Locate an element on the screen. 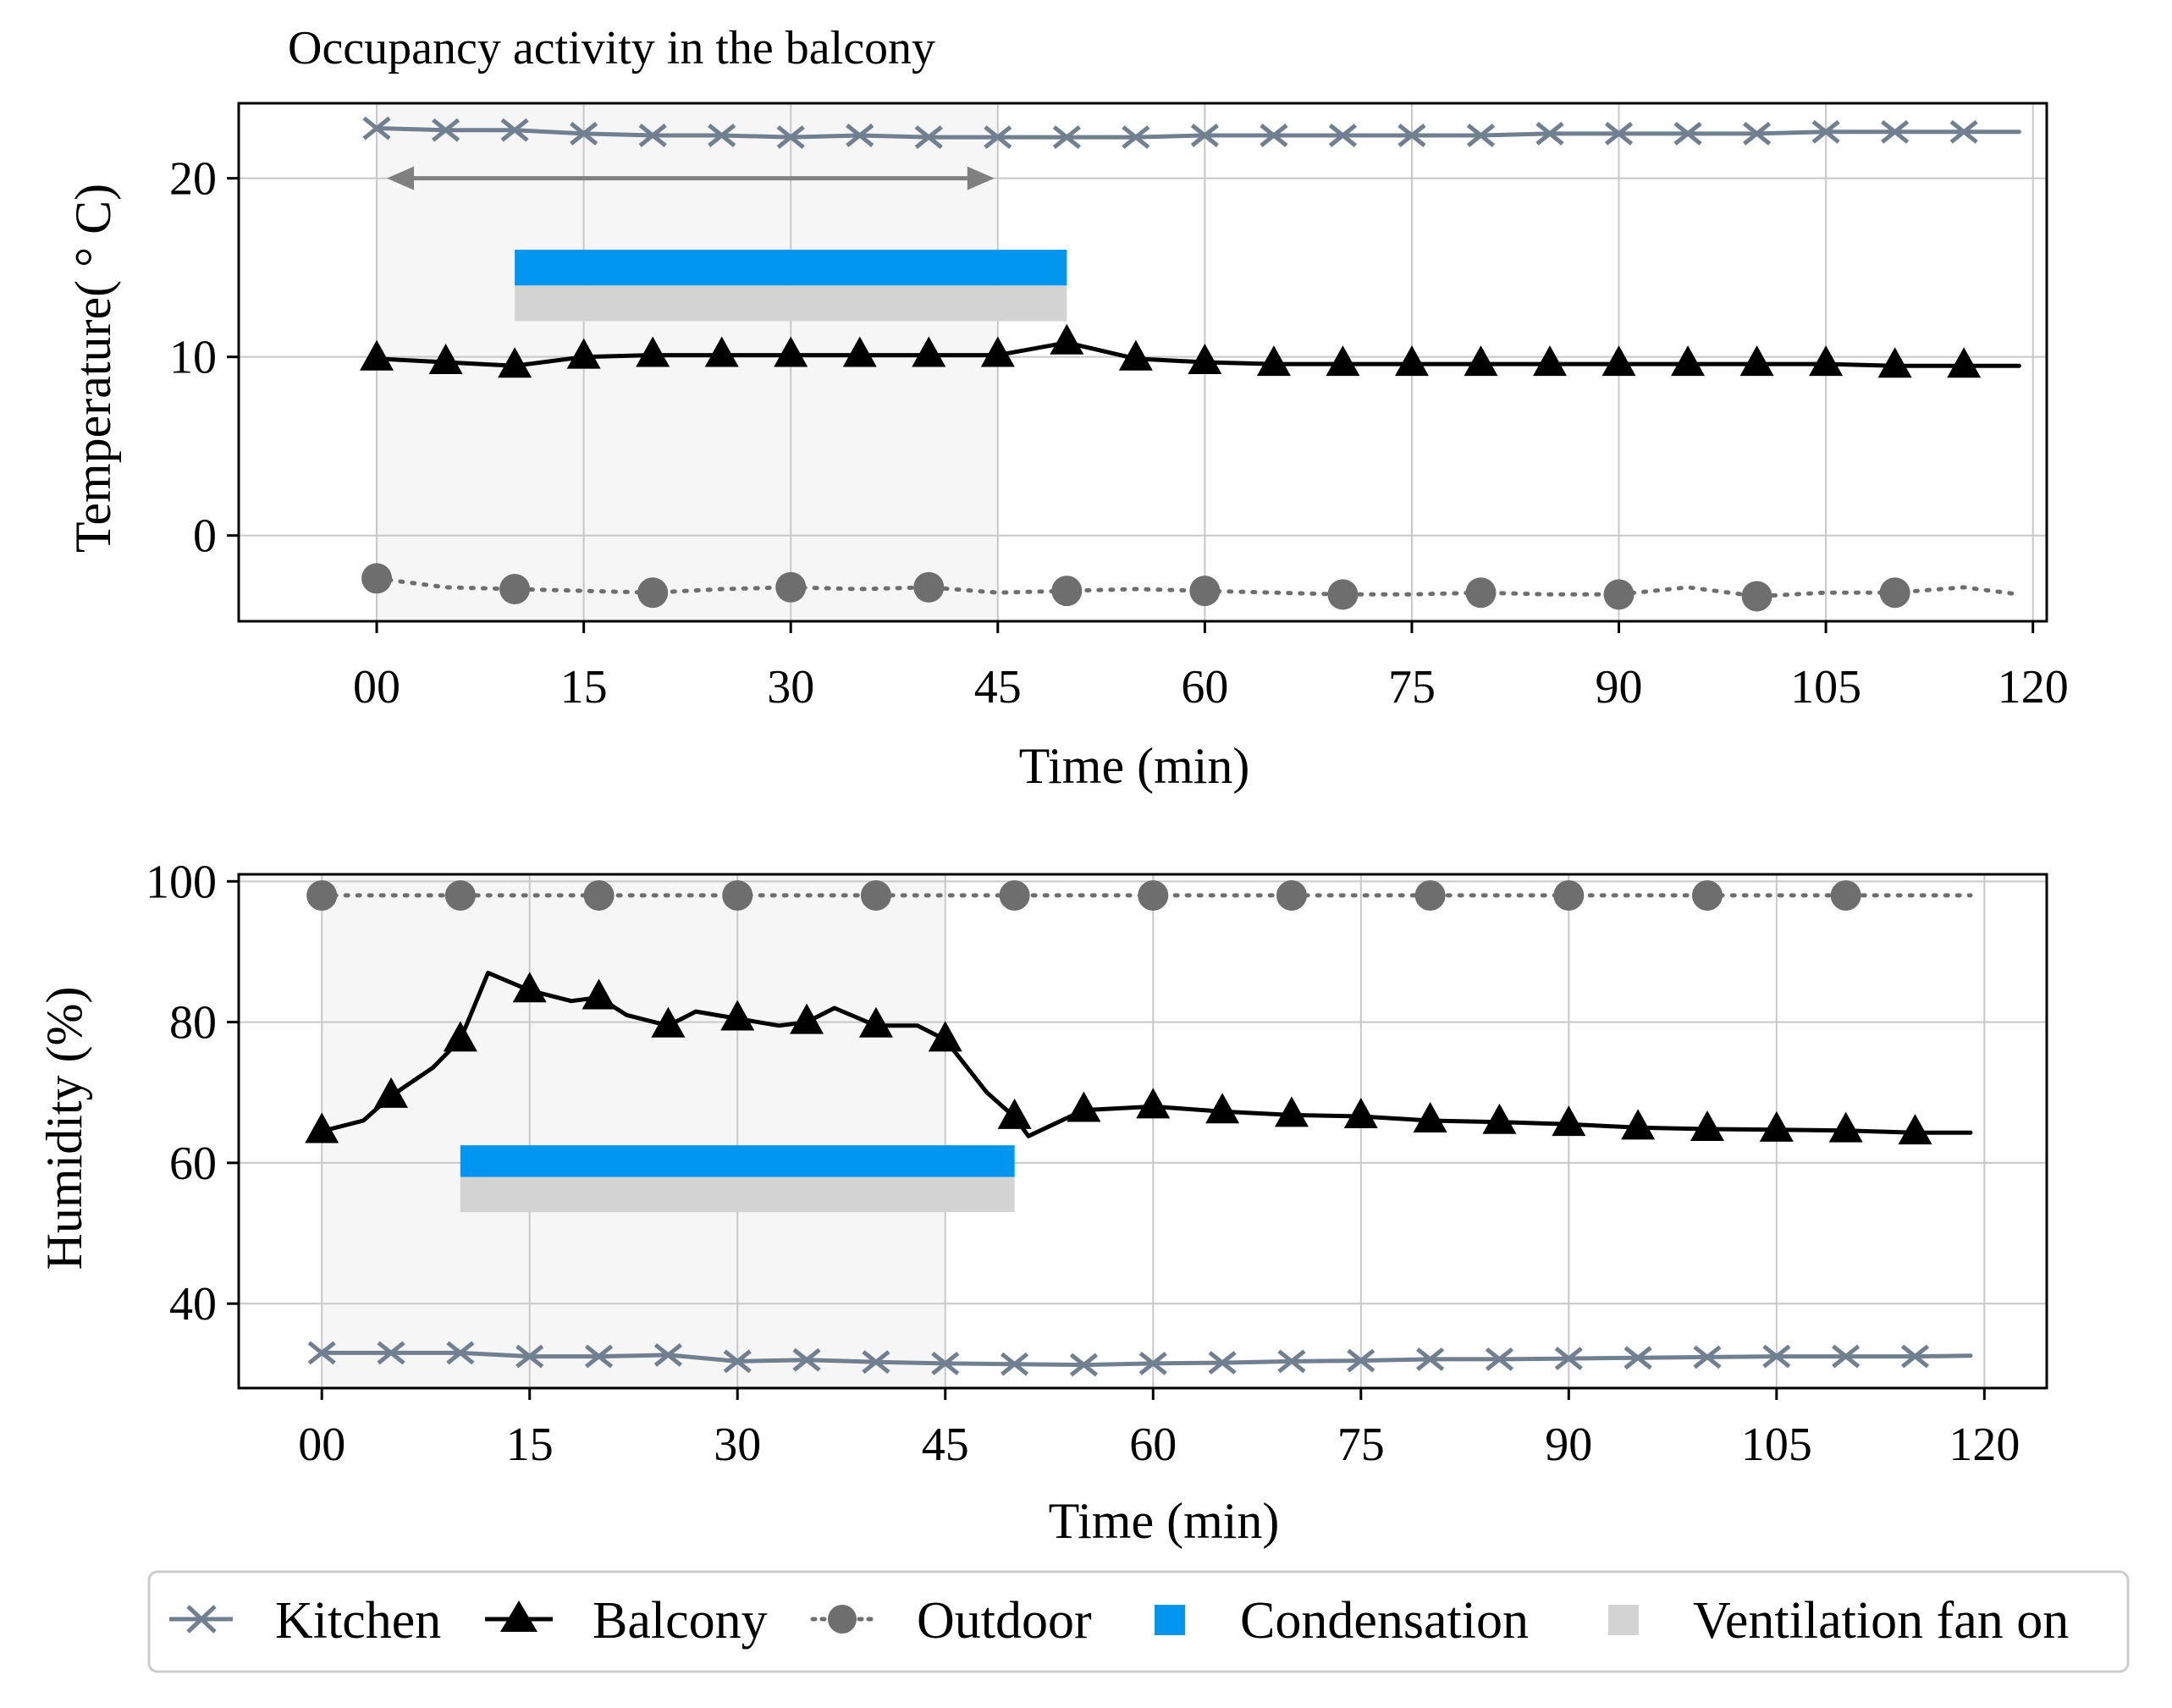  temperature-y-tick-label-0: 0 is located at coordinates (205, 536).